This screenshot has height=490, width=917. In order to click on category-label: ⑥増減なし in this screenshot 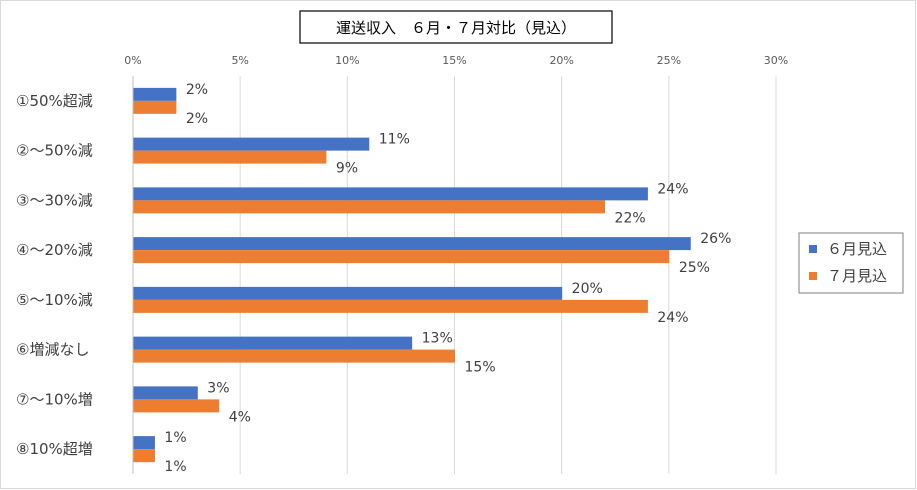, I will do `click(52, 350)`.